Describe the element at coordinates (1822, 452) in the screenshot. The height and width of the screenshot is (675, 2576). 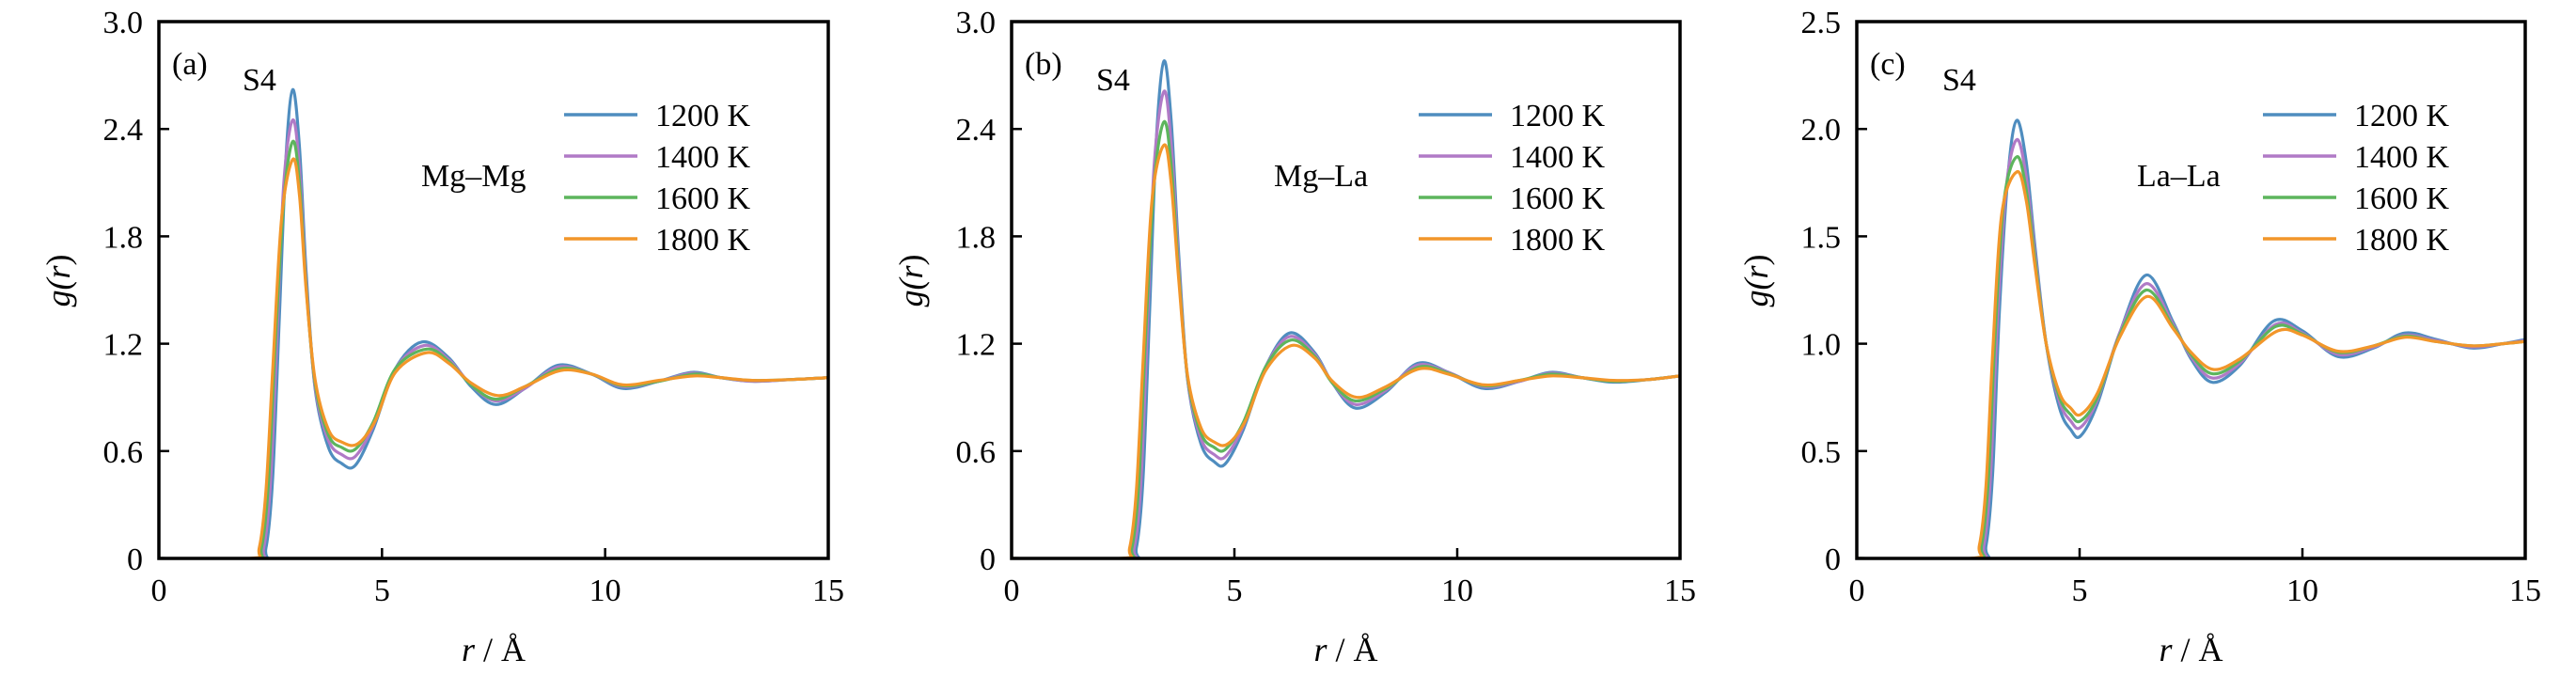
I see `y-tick-label: 0.5` at that location.